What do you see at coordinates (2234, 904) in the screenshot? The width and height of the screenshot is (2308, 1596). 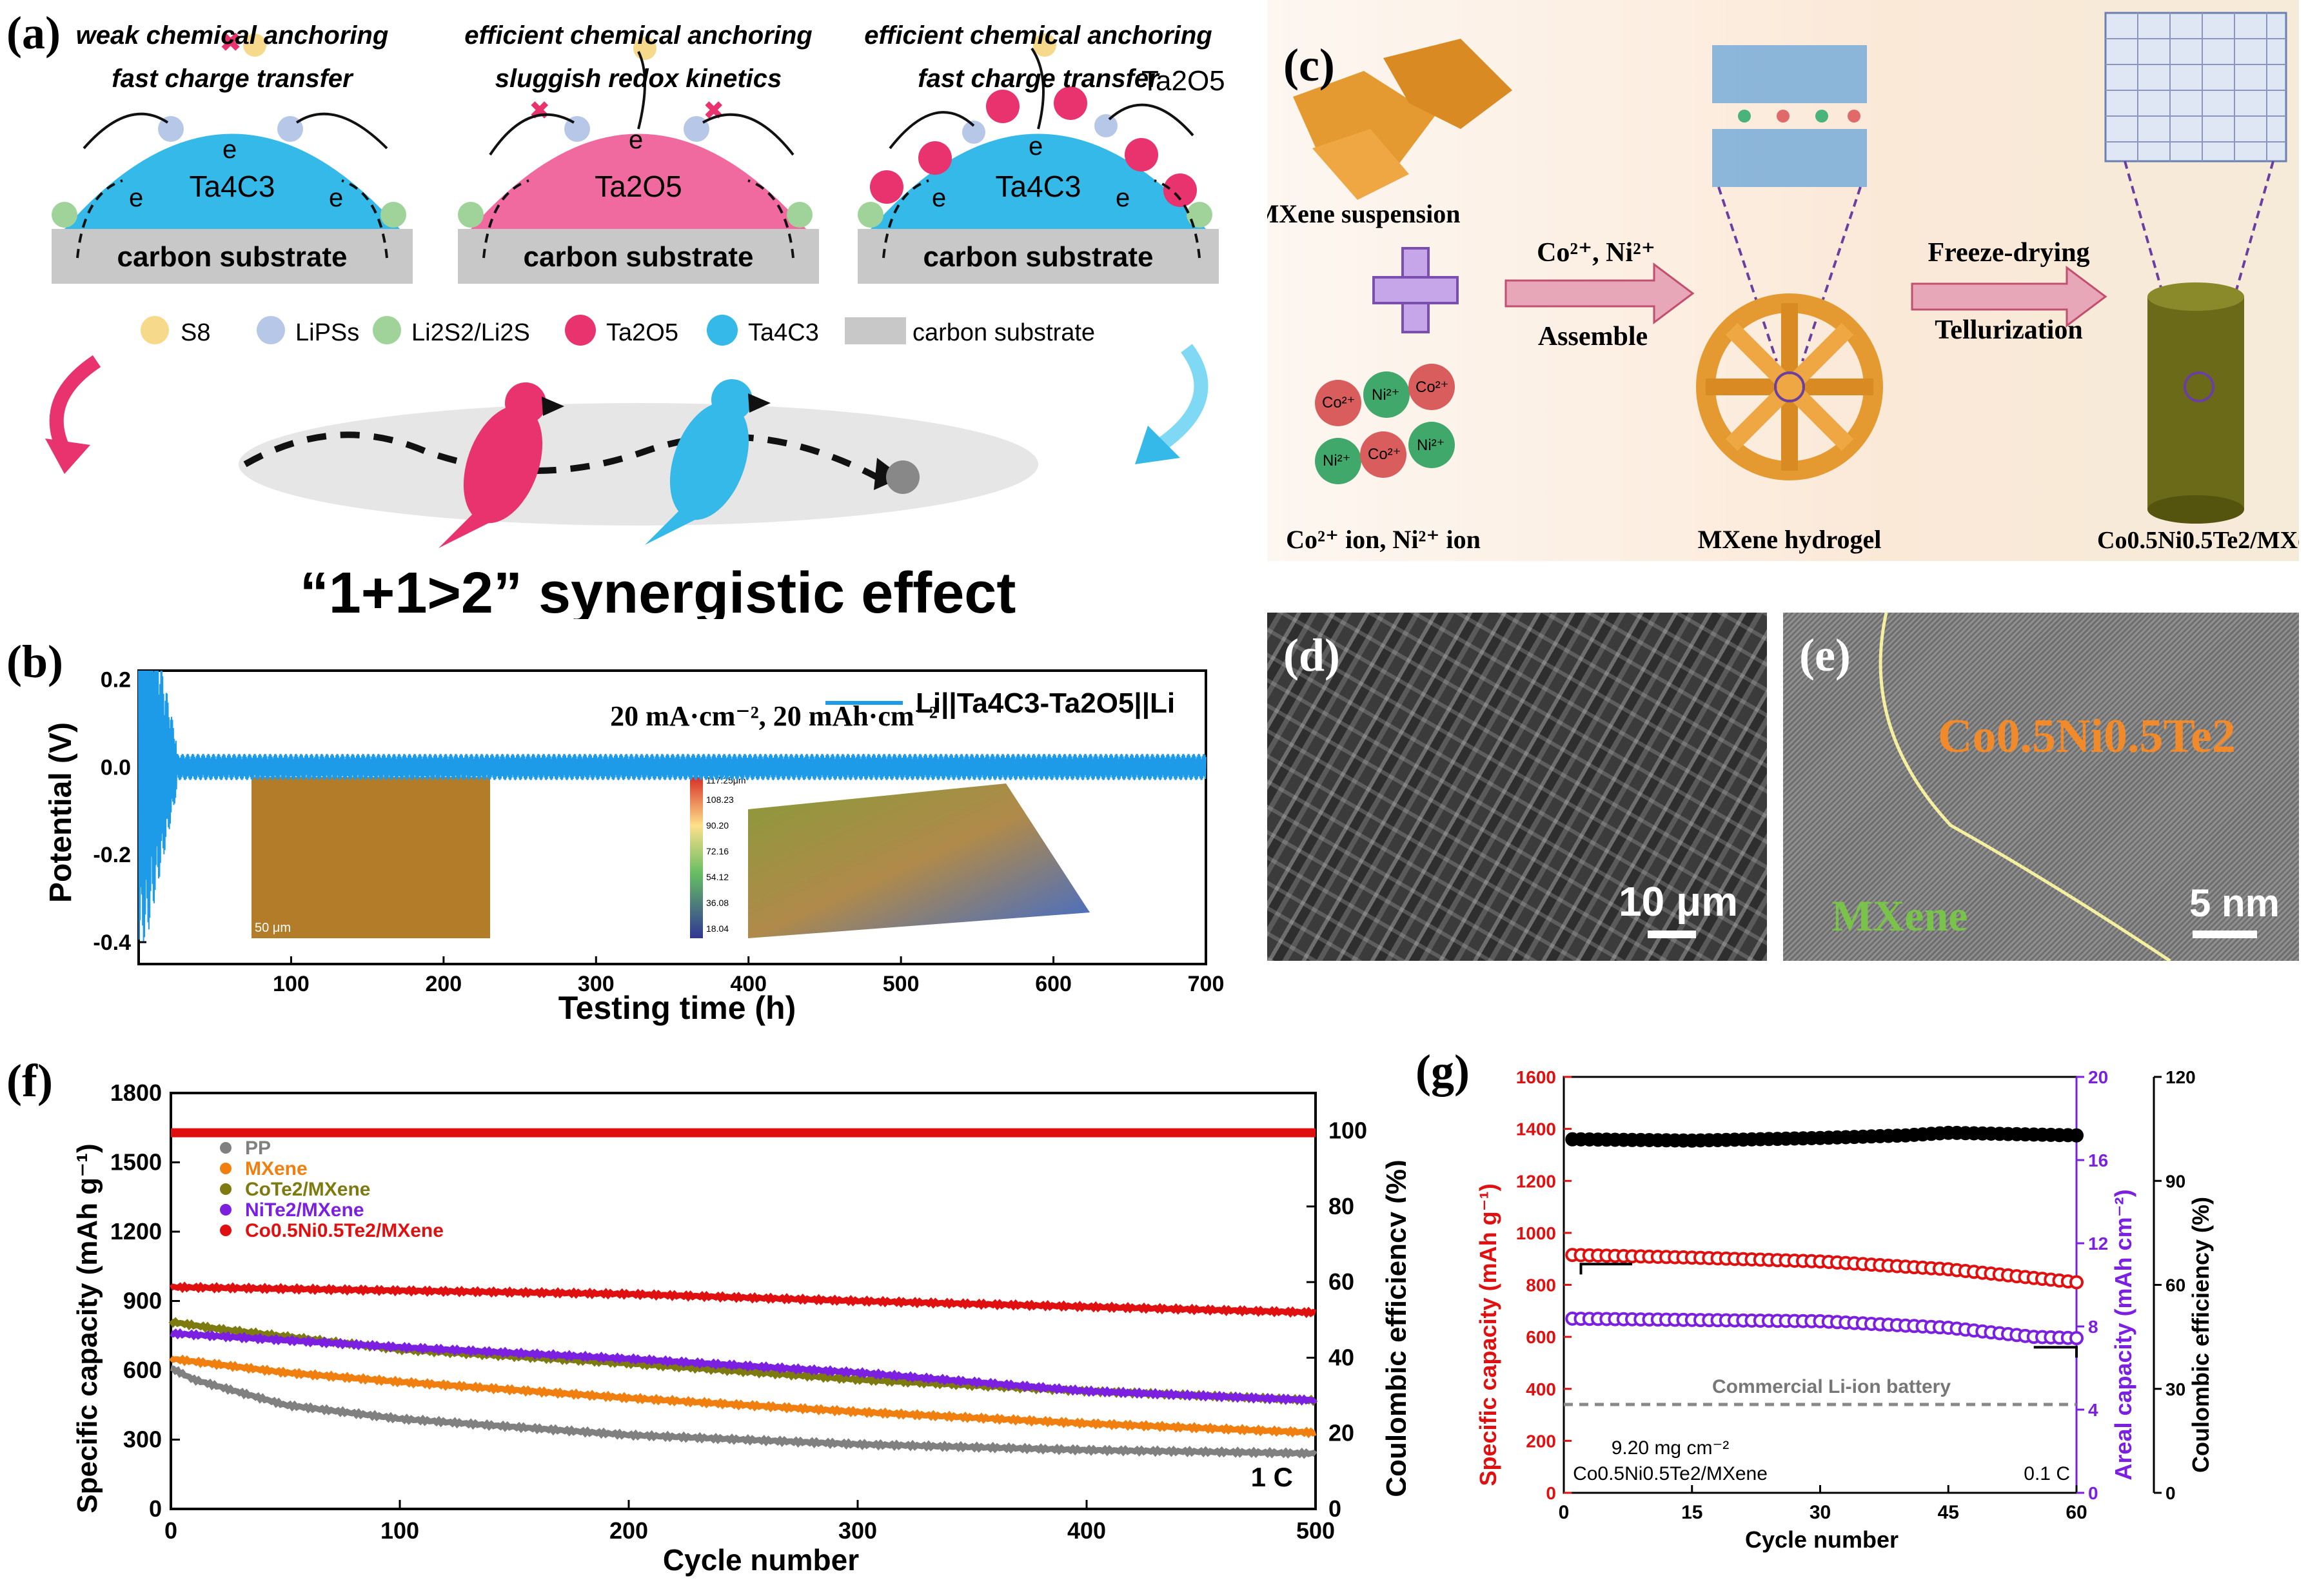 I see `scale-bar-e-label: 5 nm` at bounding box center [2234, 904].